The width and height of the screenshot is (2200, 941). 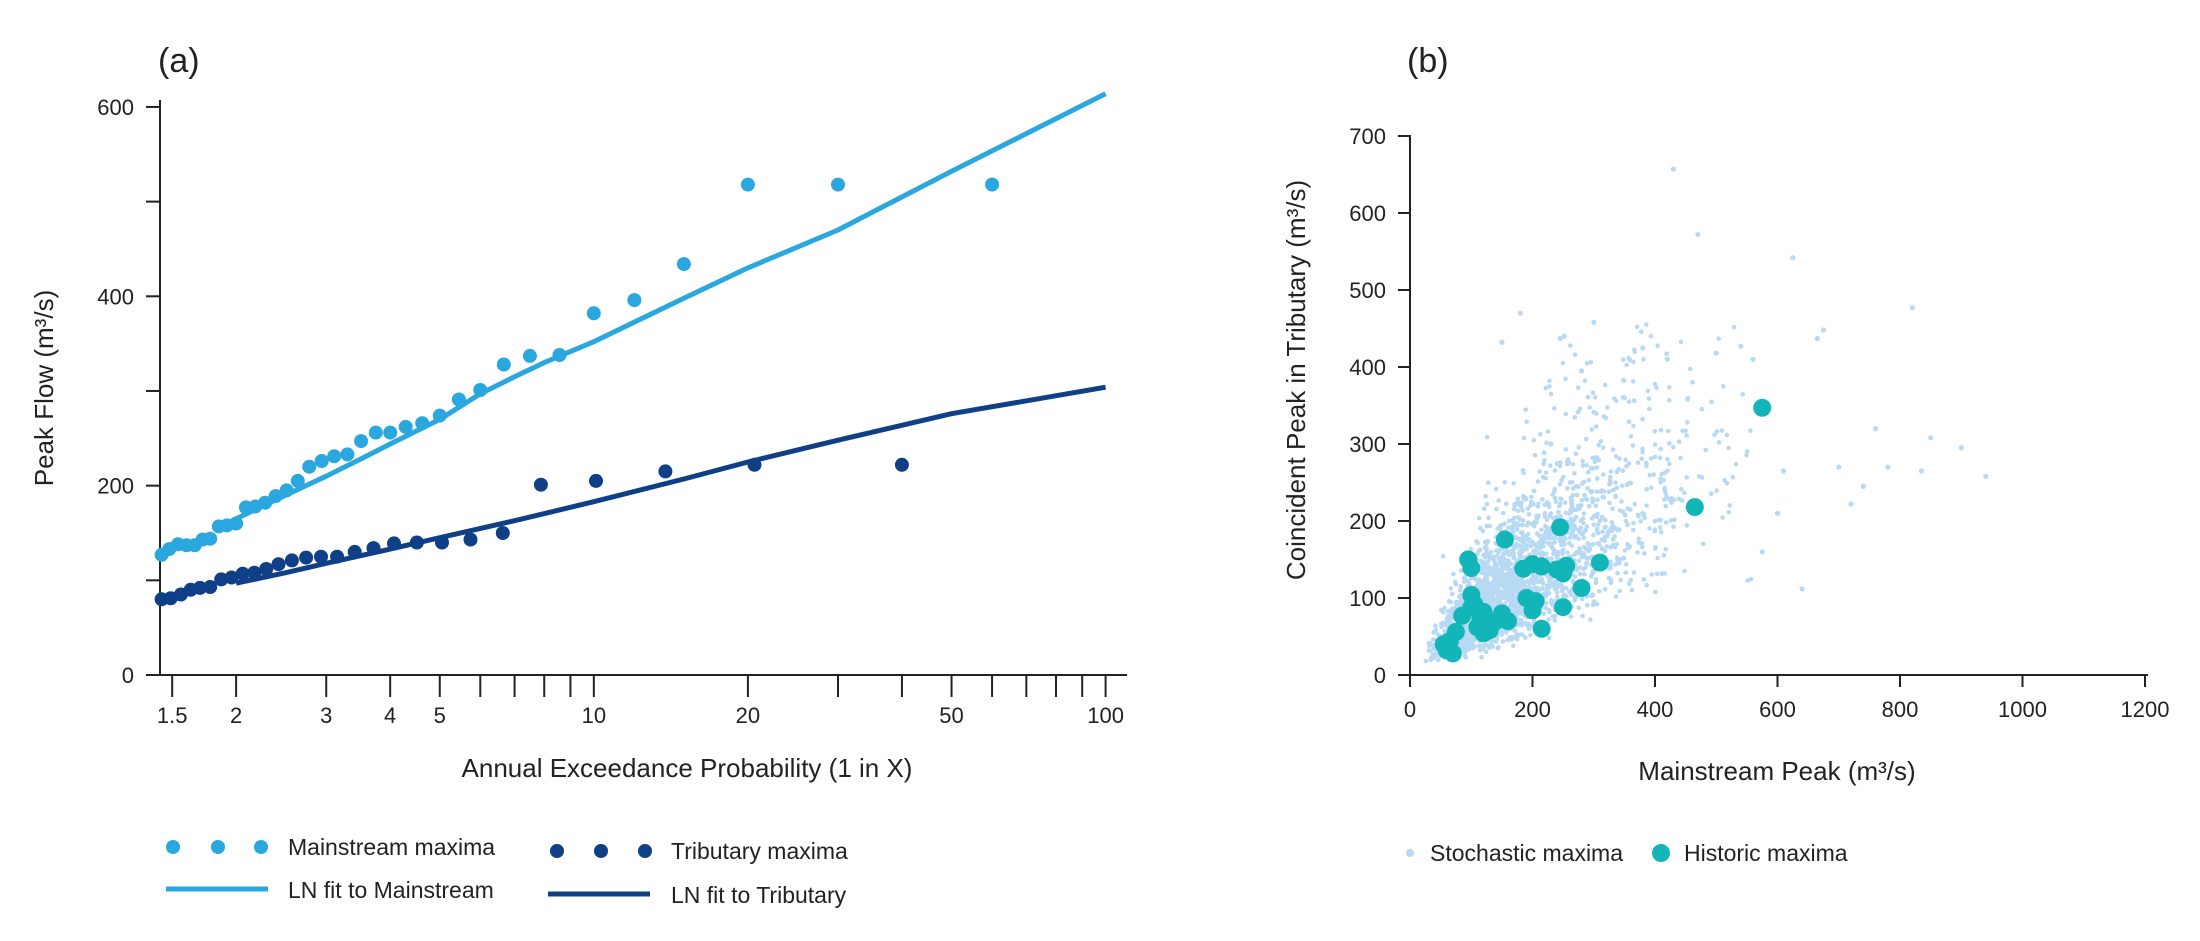 I want to click on y-tick-label: 500, so click(x=1367, y=290).